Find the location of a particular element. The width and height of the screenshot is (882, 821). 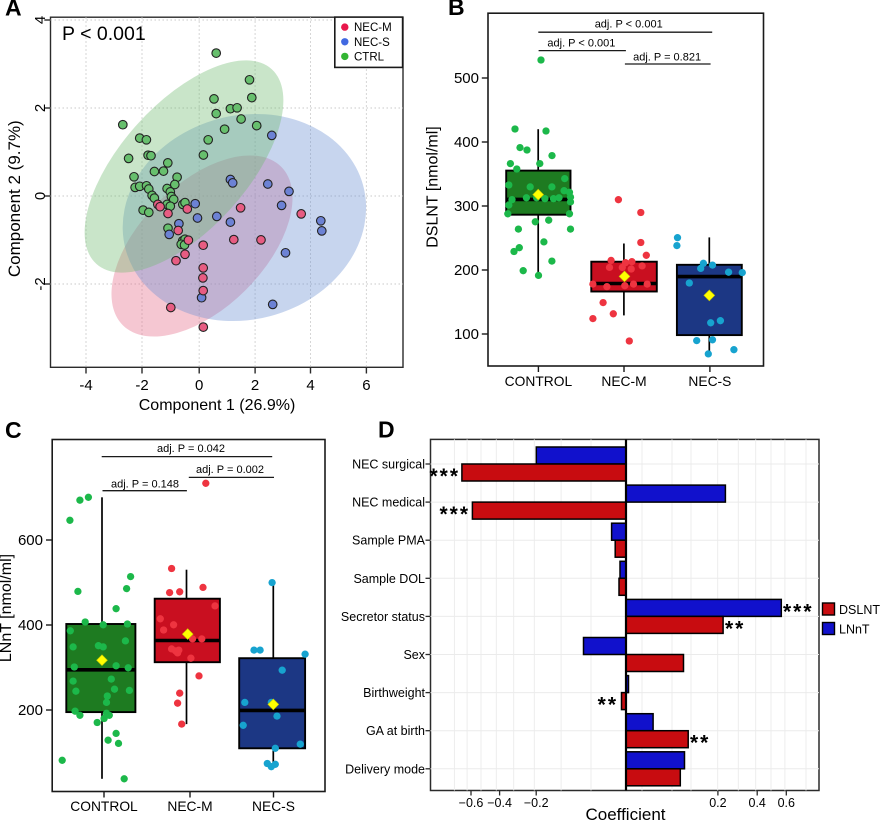

svg-text: DSLNT [nmol/ml] is located at coordinates (433, 187).